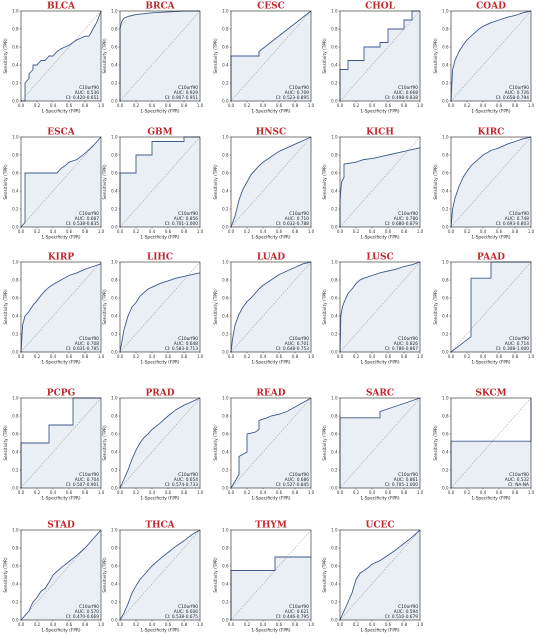  I want to click on legend-ci: CI: 0.583-0.713, so click(181, 349).